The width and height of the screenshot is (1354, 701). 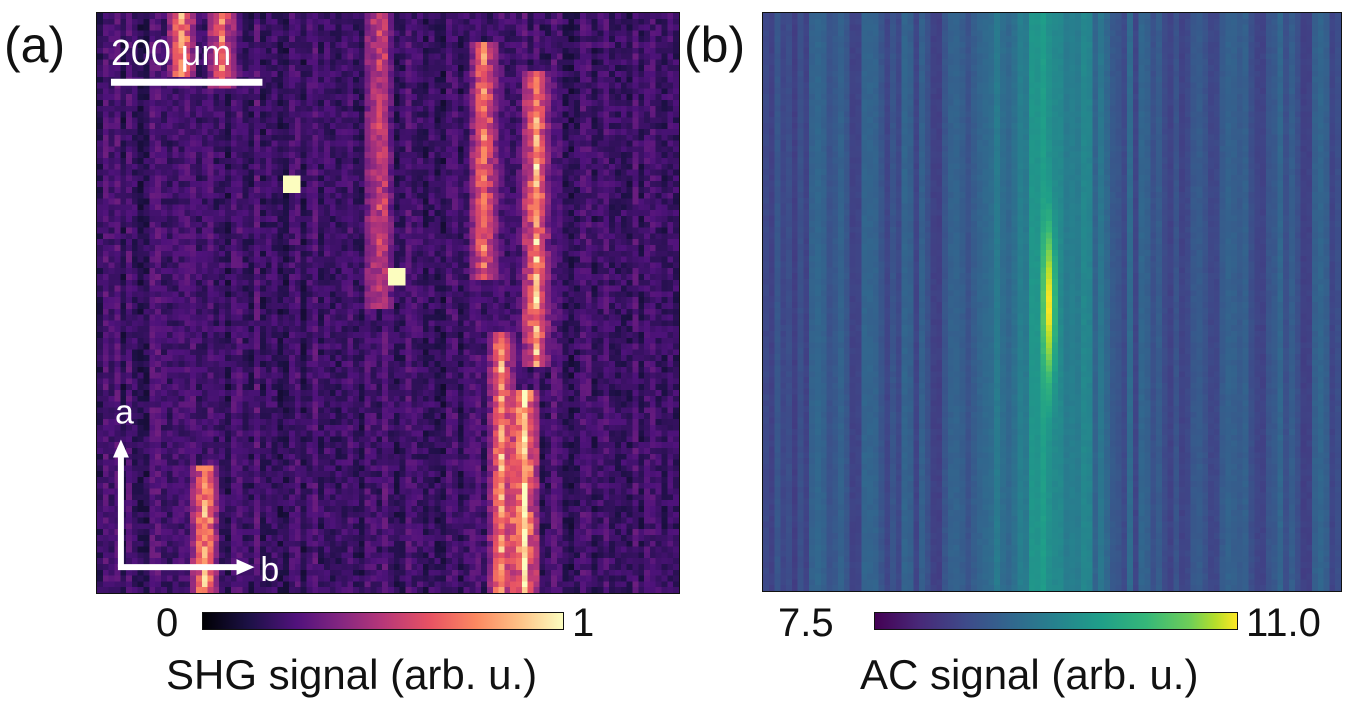 What do you see at coordinates (35, 45) in the screenshot?
I see `panel-label-a: (a)` at bounding box center [35, 45].